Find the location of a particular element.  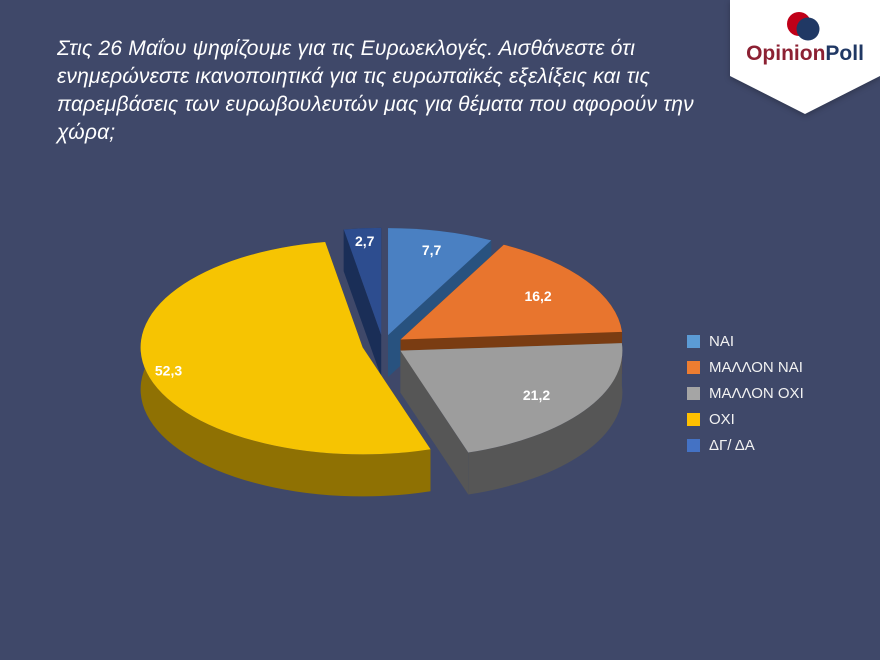

slice-value-label: 2,7 is located at coordinates (365, 241).